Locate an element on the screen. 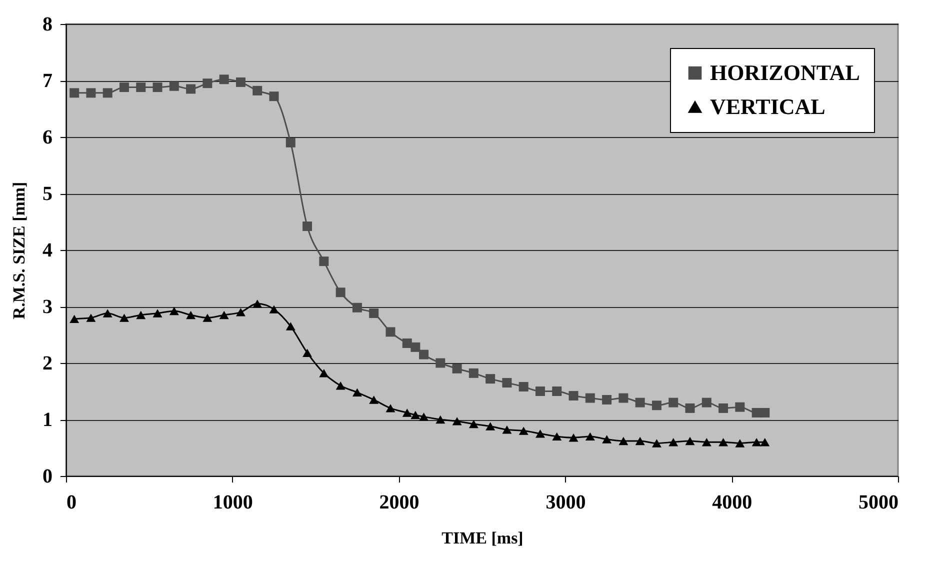  x-tick-label: 5000 is located at coordinates (878, 503).